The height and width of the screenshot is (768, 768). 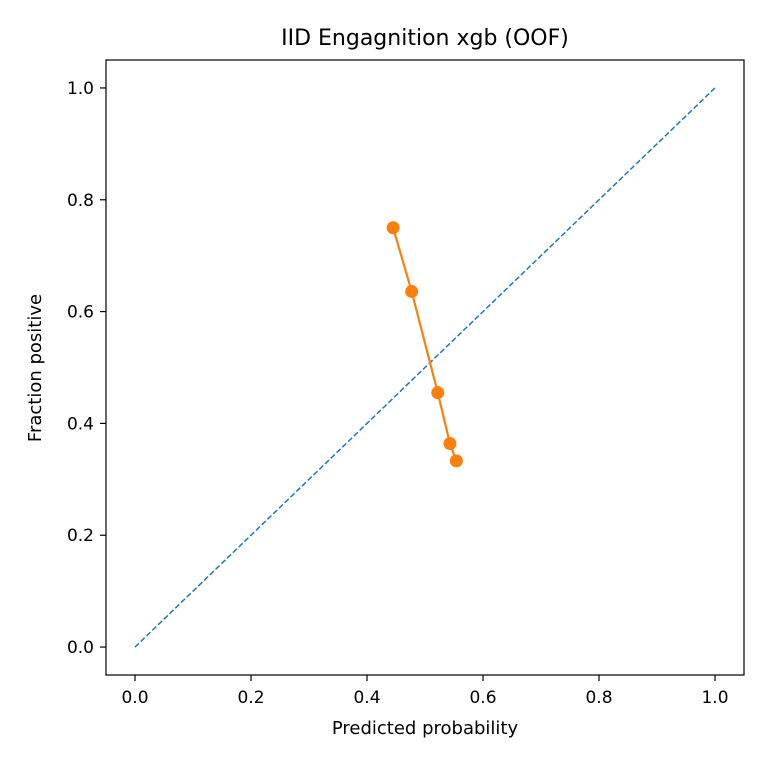 I want to click on x-axis: 0.0 0.2 0.4 0.6 0.8 1.0, so click(x=425, y=691).